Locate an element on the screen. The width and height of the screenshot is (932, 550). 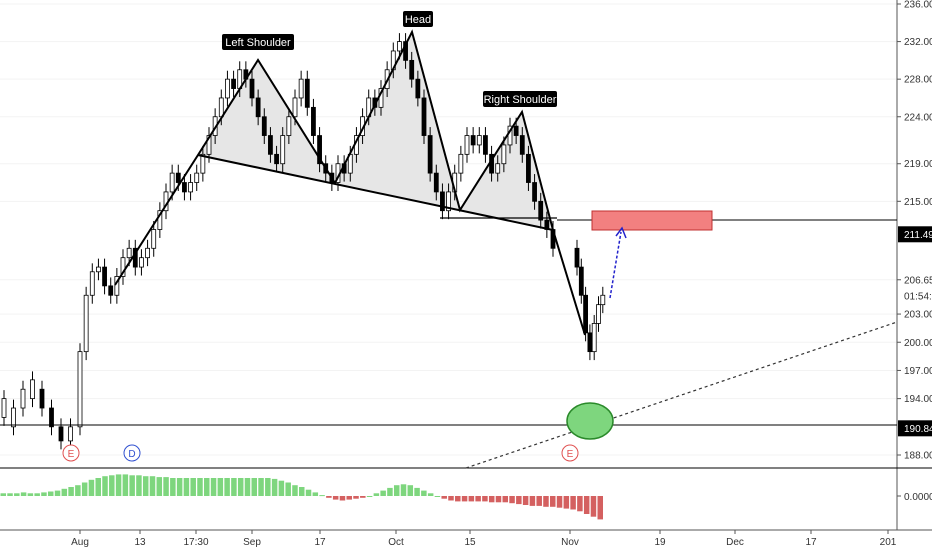
time-tick-label: 17:30 is located at coordinates (195, 542).